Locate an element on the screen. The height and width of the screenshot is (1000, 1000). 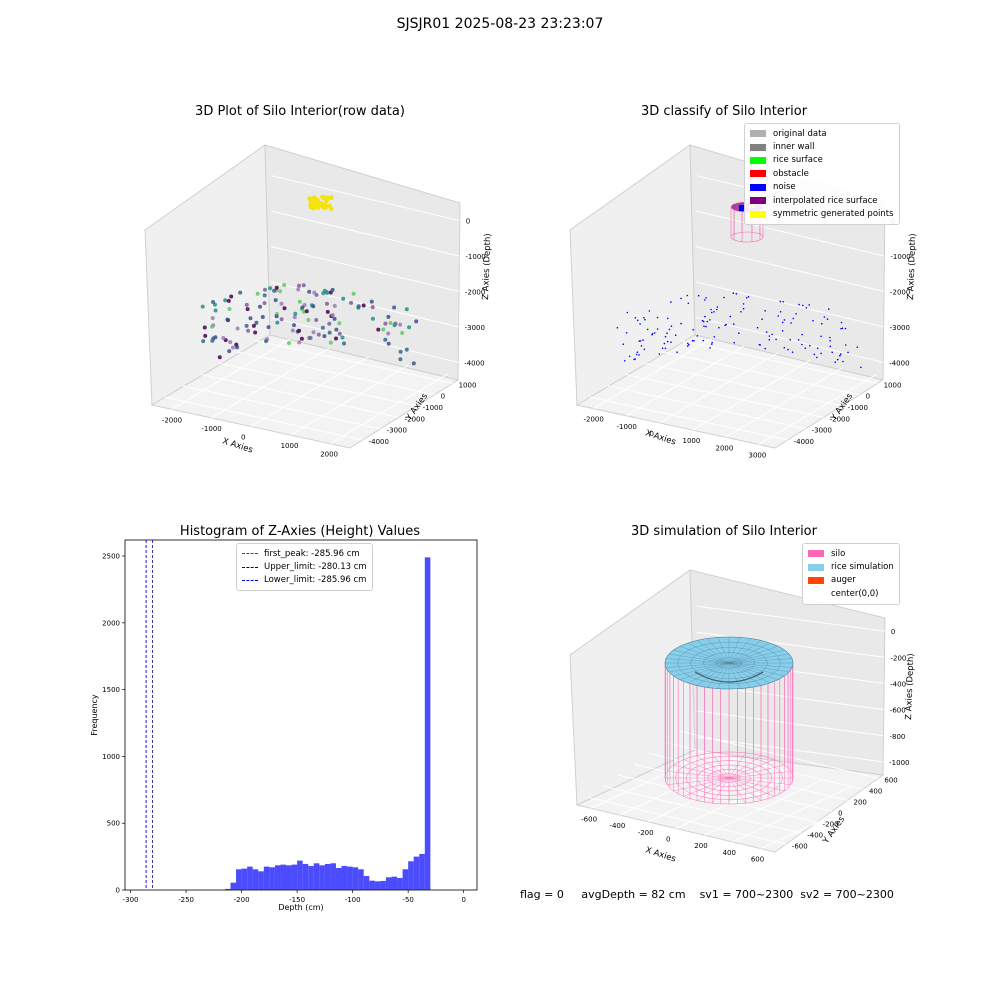
legend-label: first_peak: -285.96 cm is located at coordinates (312, 553).